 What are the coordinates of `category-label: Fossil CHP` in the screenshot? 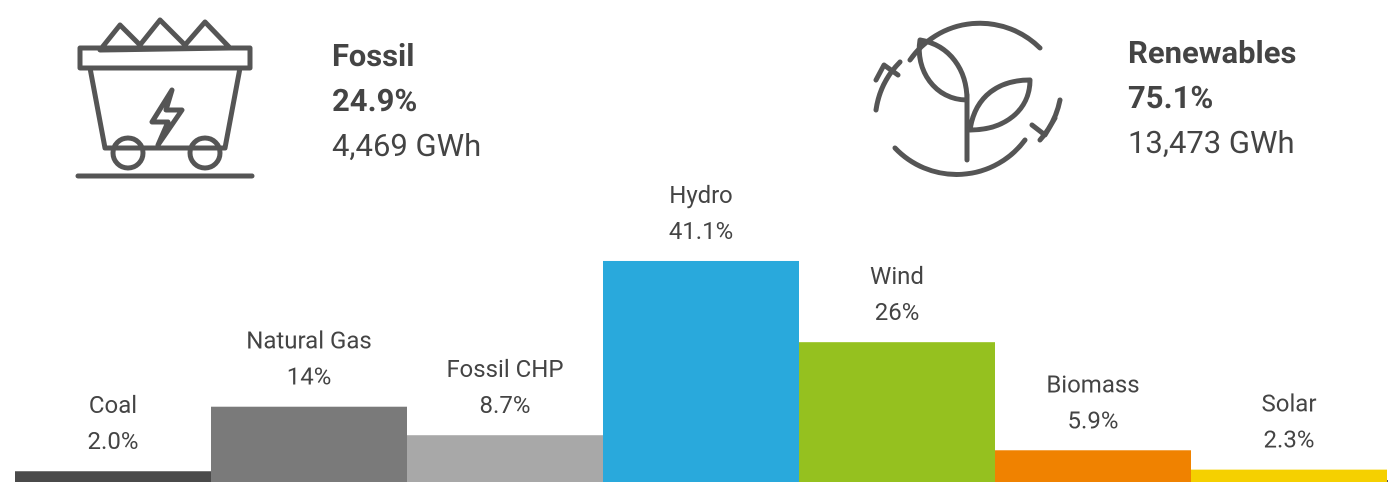 It's located at (505, 369).